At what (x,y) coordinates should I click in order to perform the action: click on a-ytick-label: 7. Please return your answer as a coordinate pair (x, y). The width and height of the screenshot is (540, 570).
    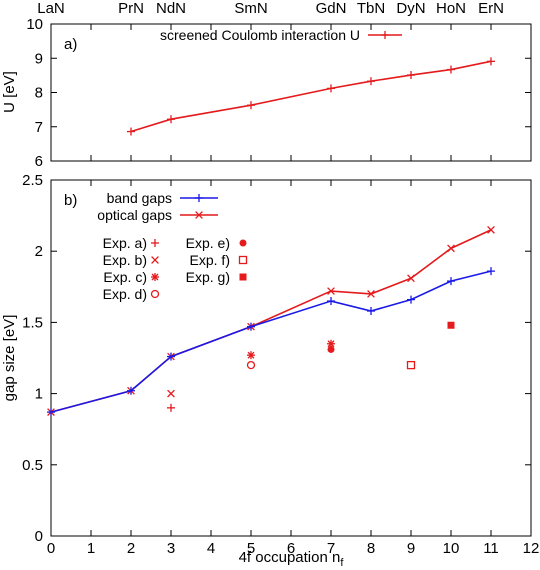
    Looking at the image, I should click on (39, 127).